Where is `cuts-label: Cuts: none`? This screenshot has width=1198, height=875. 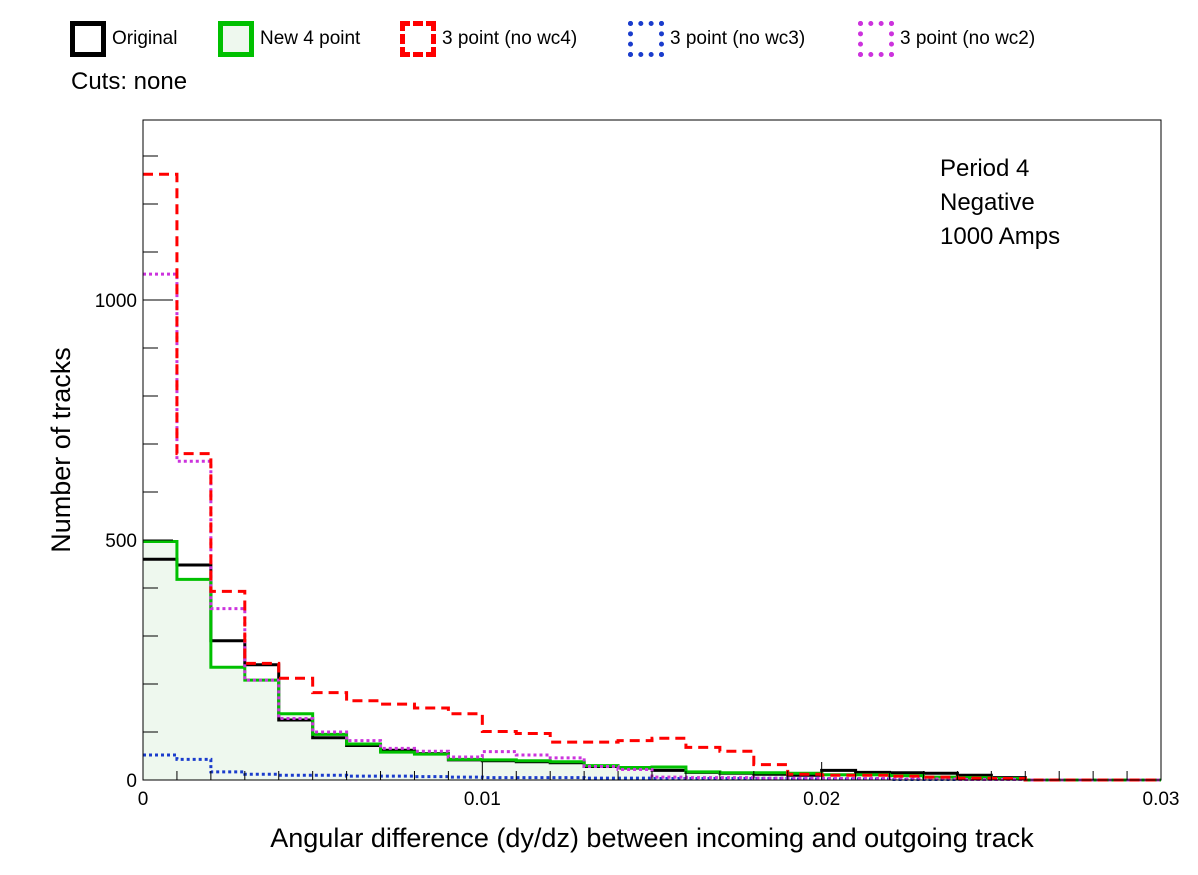 cuts-label: Cuts: none is located at coordinates (129, 81).